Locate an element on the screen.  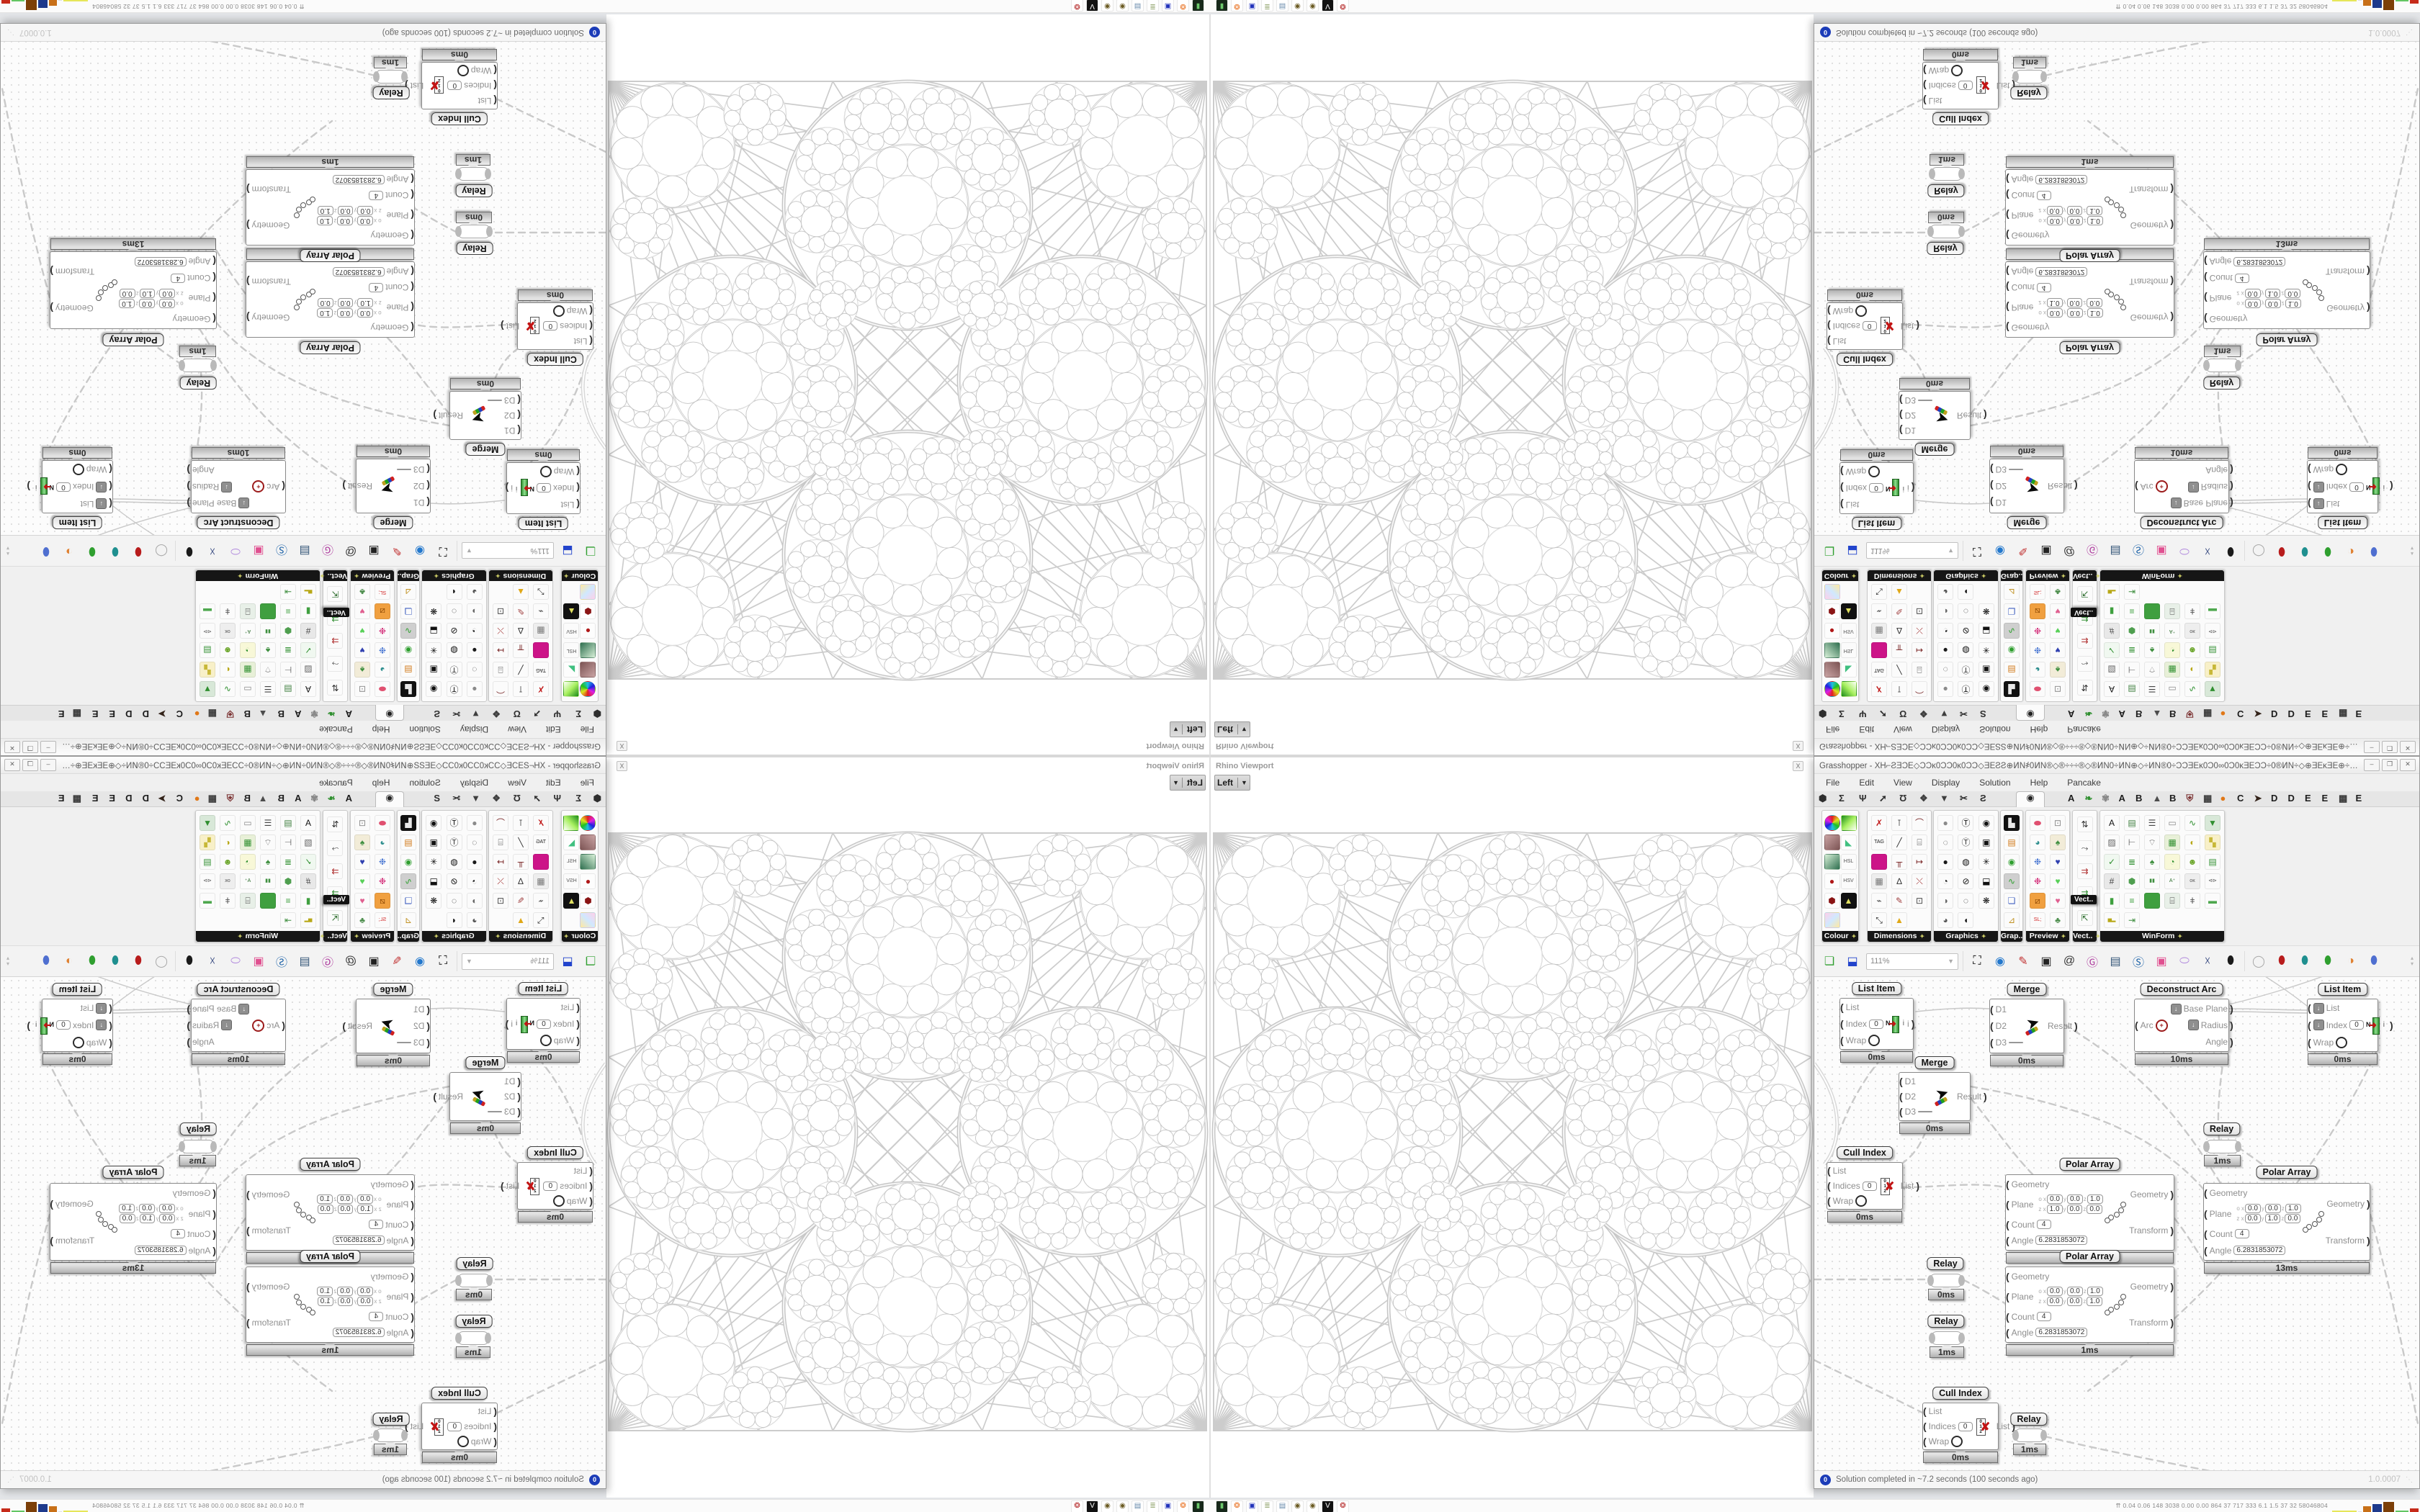
label-tag-icon: ▭ is located at coordinates (2172, 689).